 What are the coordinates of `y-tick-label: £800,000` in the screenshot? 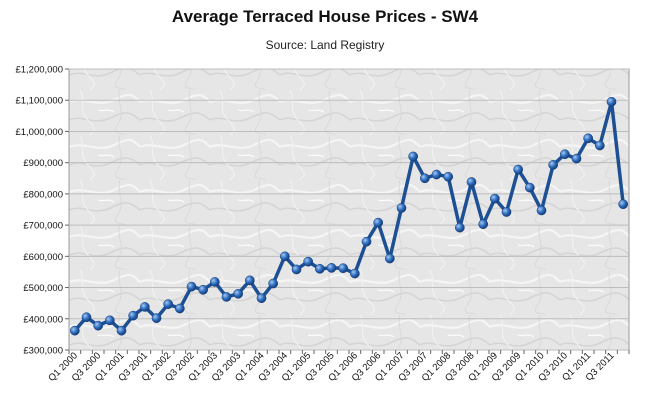 It's located at (43, 194).